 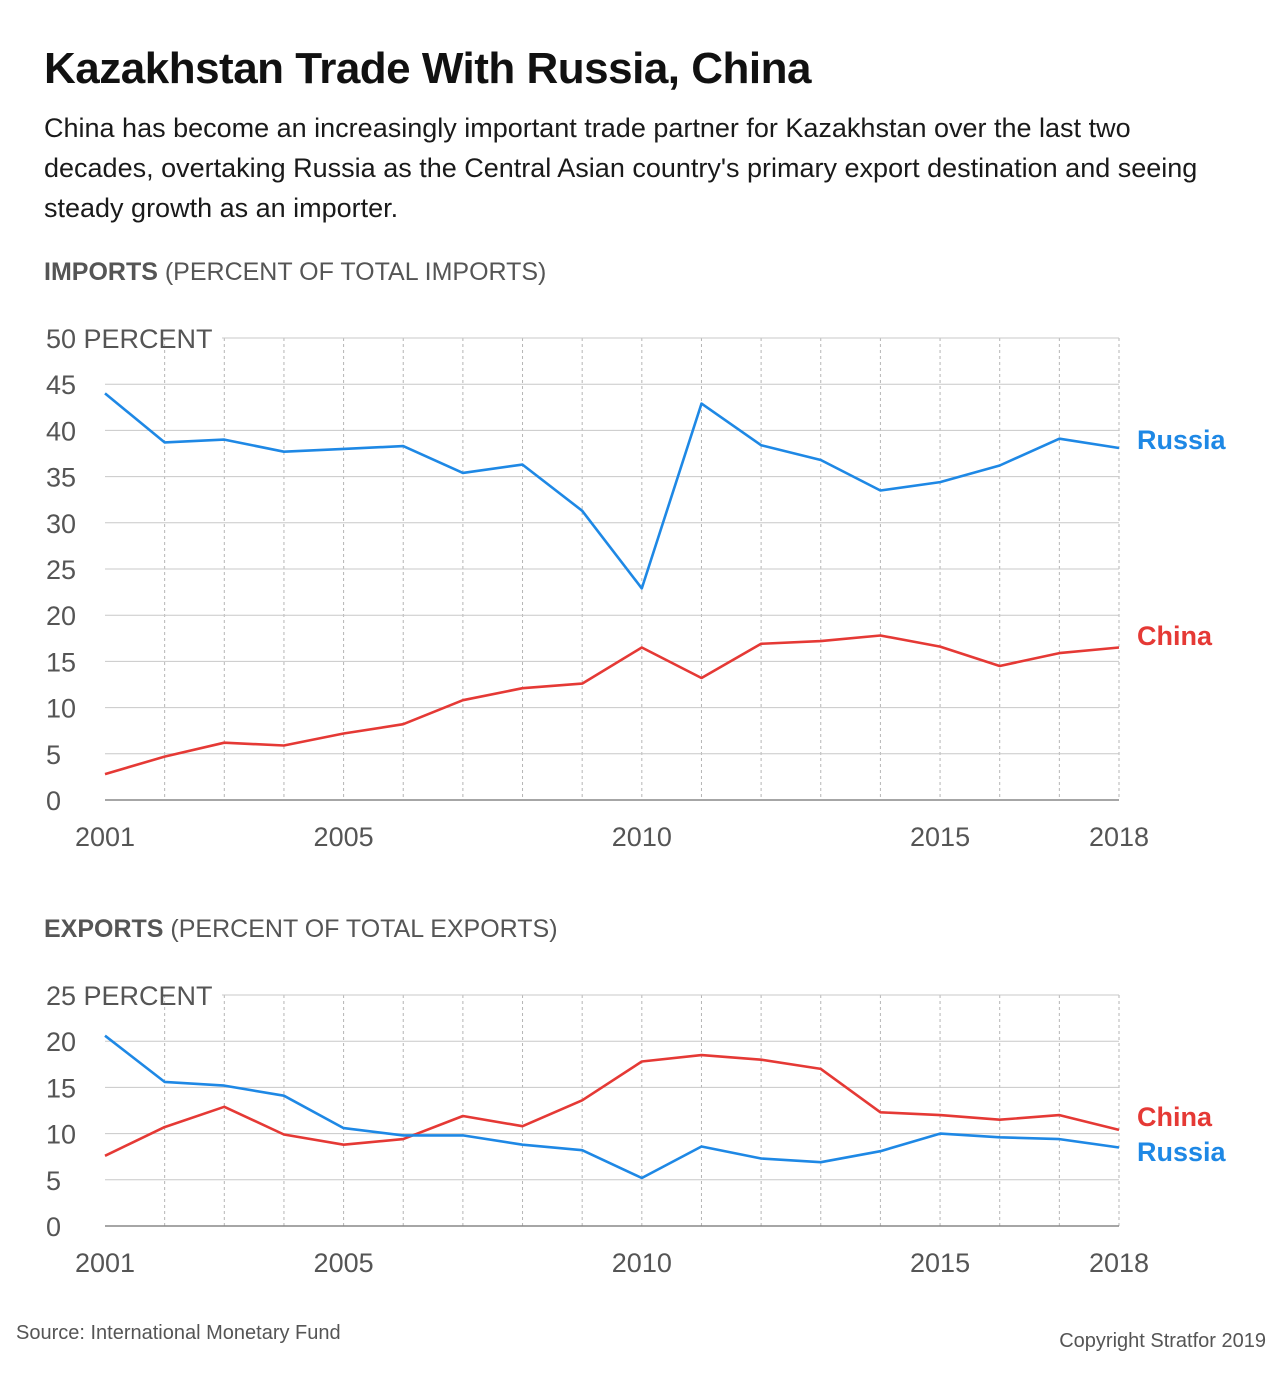 I want to click on exports-panel-label: EXPORTS (PERCENT OF TOTAL EXPORTS), so click(x=301, y=929).